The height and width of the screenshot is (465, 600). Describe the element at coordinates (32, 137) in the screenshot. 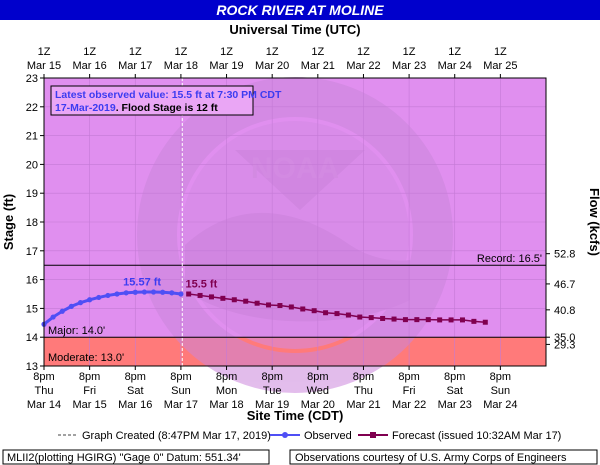

I see `y-tick-label: 21` at that location.